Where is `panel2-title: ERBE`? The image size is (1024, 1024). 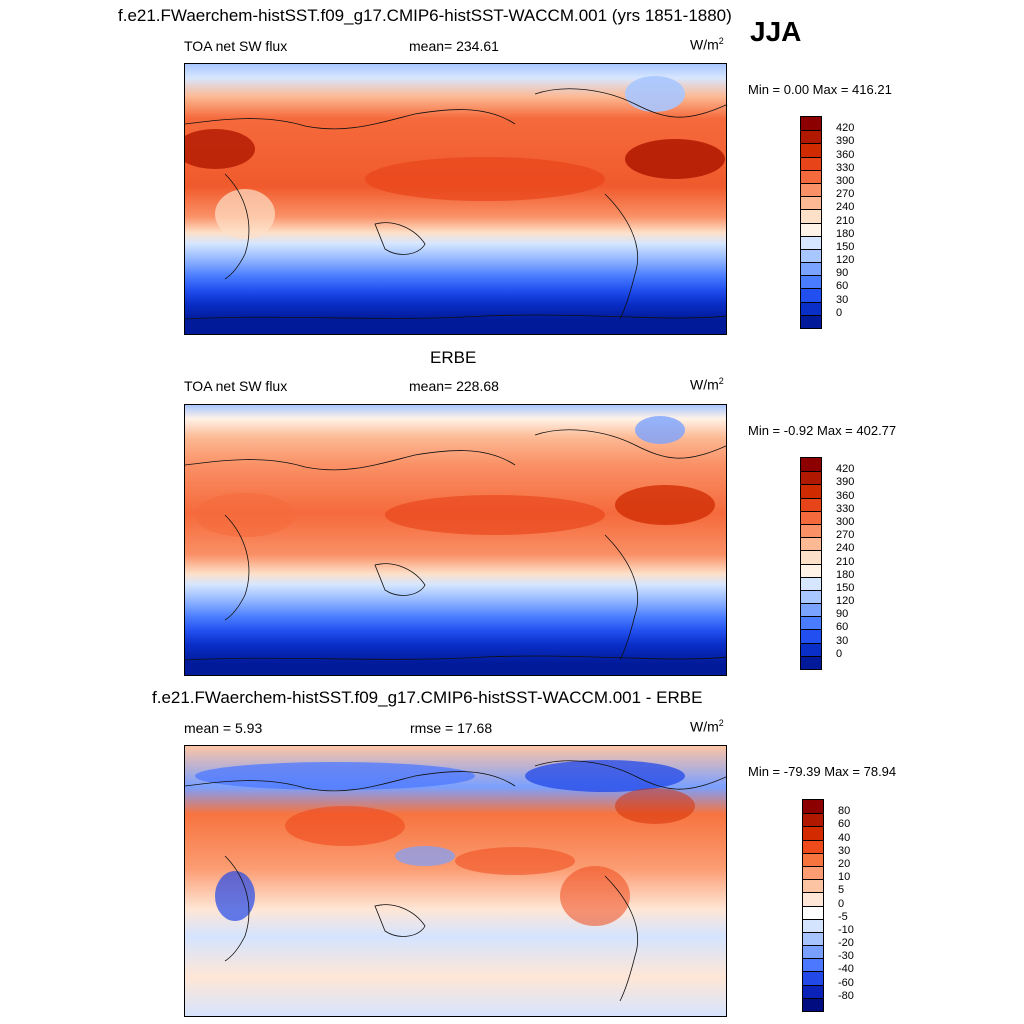
panel2-title: ERBE is located at coordinates (453, 357).